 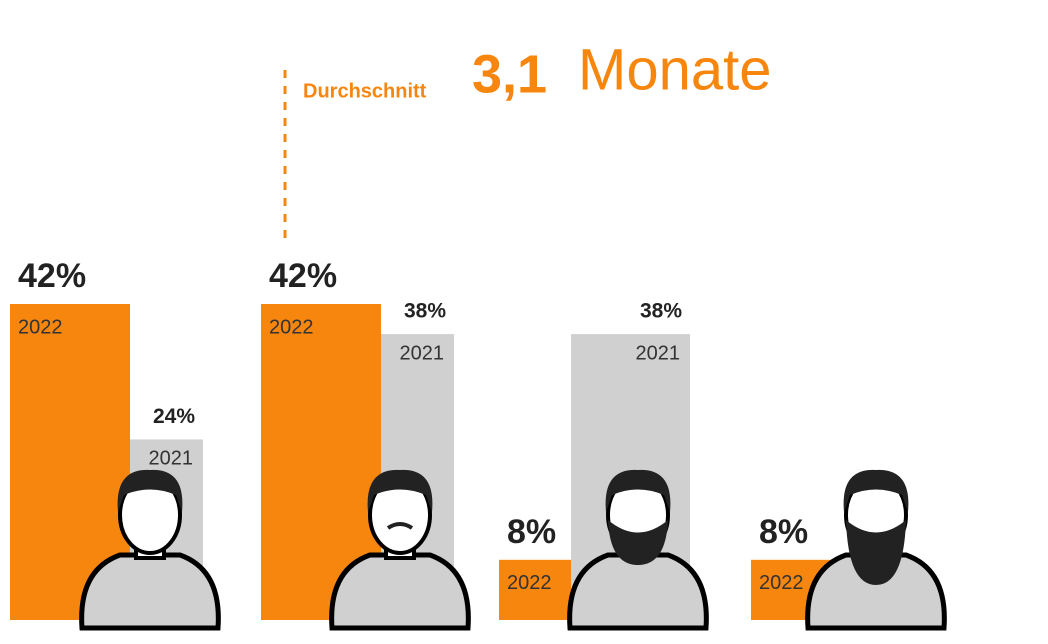 I want to click on heading-label: Durchschnitt, so click(x=365, y=91).